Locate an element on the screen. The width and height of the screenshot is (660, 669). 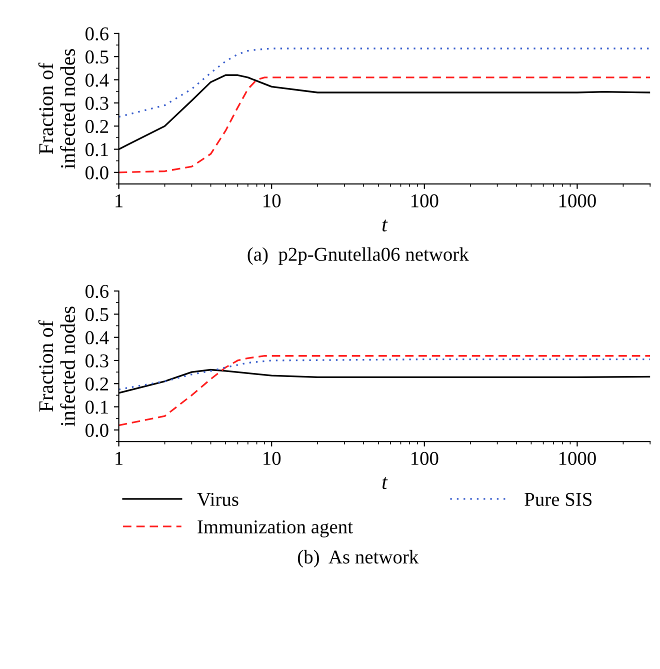
legend-label: Pure SIS is located at coordinates (558, 499).